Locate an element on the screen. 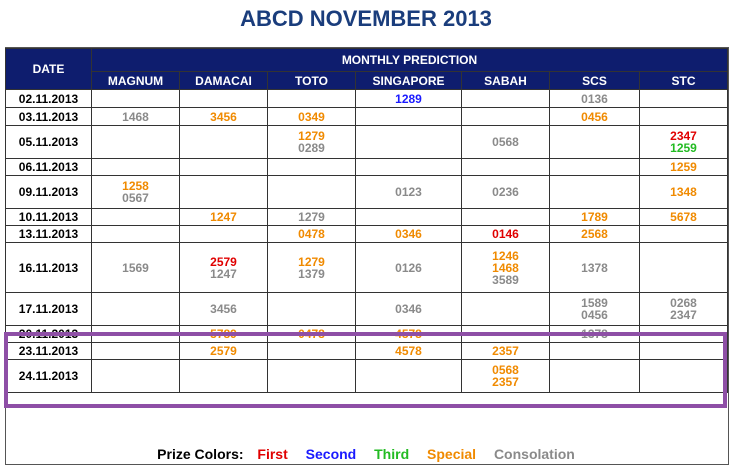 This screenshot has width=732, height=469. cell-sabah: 0568 2357 is located at coordinates (505, 376).